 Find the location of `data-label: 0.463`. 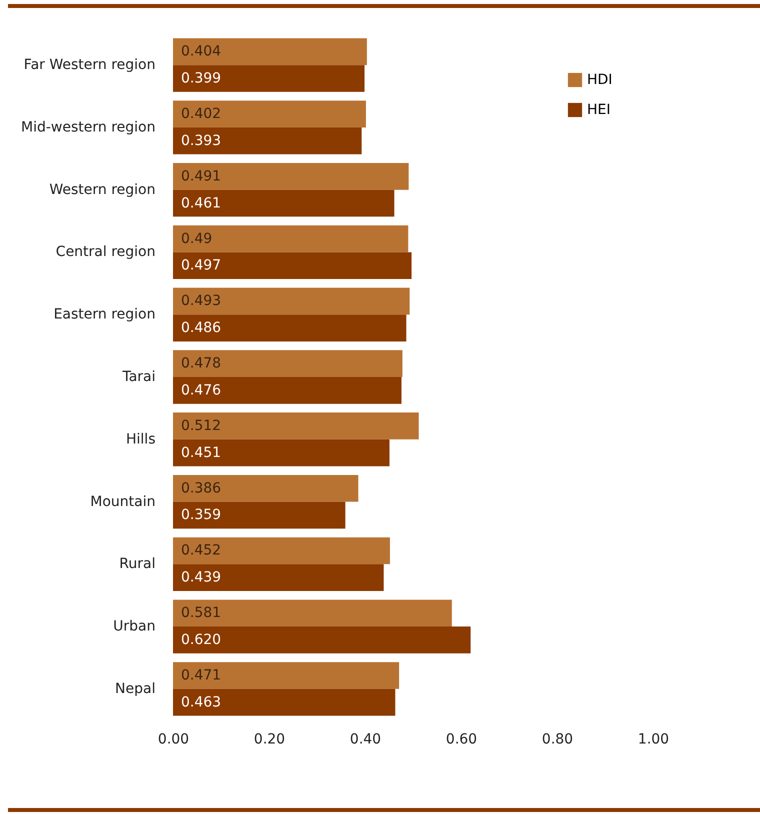

data-label: 0.463 is located at coordinates (201, 702).